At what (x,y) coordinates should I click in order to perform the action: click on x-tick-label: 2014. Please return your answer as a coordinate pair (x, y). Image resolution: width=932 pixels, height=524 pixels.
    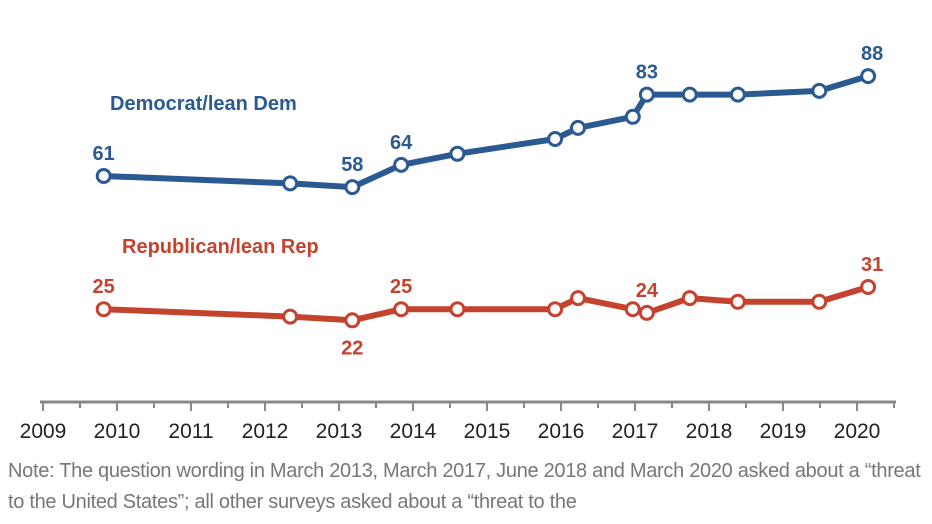
    Looking at the image, I should click on (413, 431).